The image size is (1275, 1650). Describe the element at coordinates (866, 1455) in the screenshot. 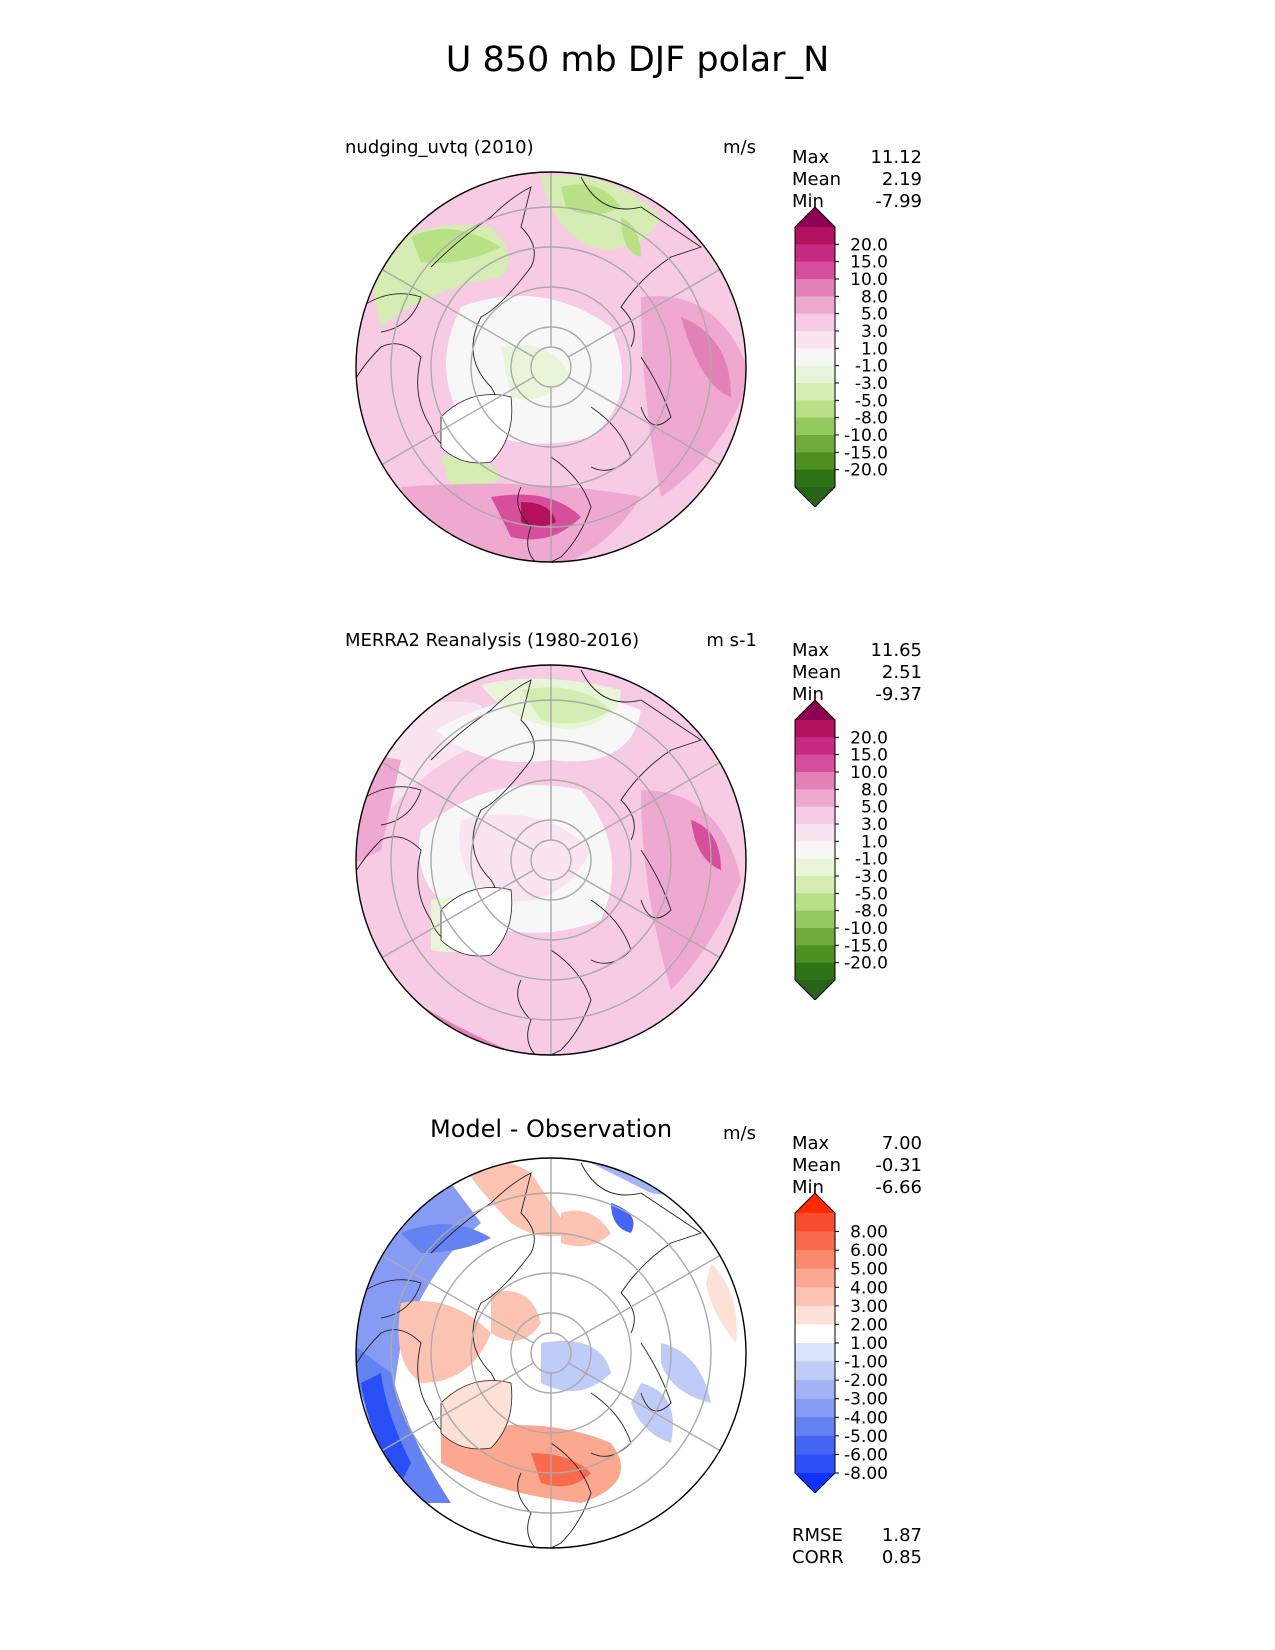

I see `colorbar-tick-label: -6.00` at that location.